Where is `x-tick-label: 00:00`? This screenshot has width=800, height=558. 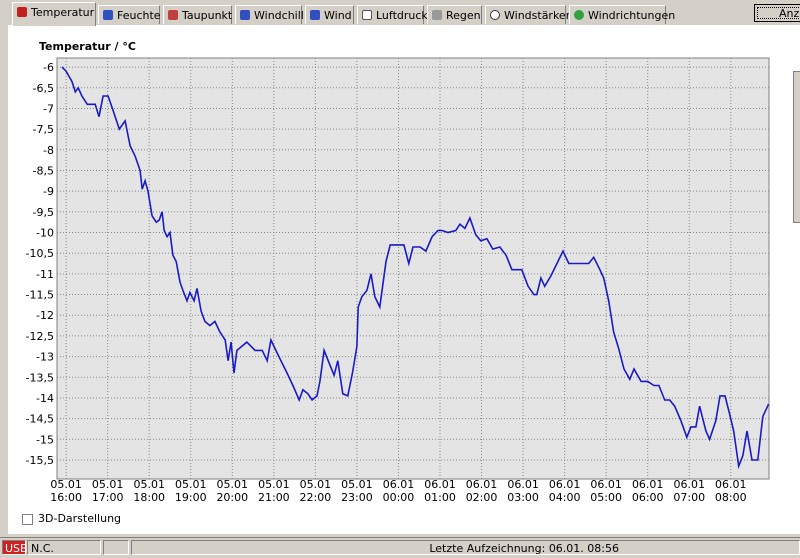 x-tick-label: 00:00 is located at coordinates (399, 497).